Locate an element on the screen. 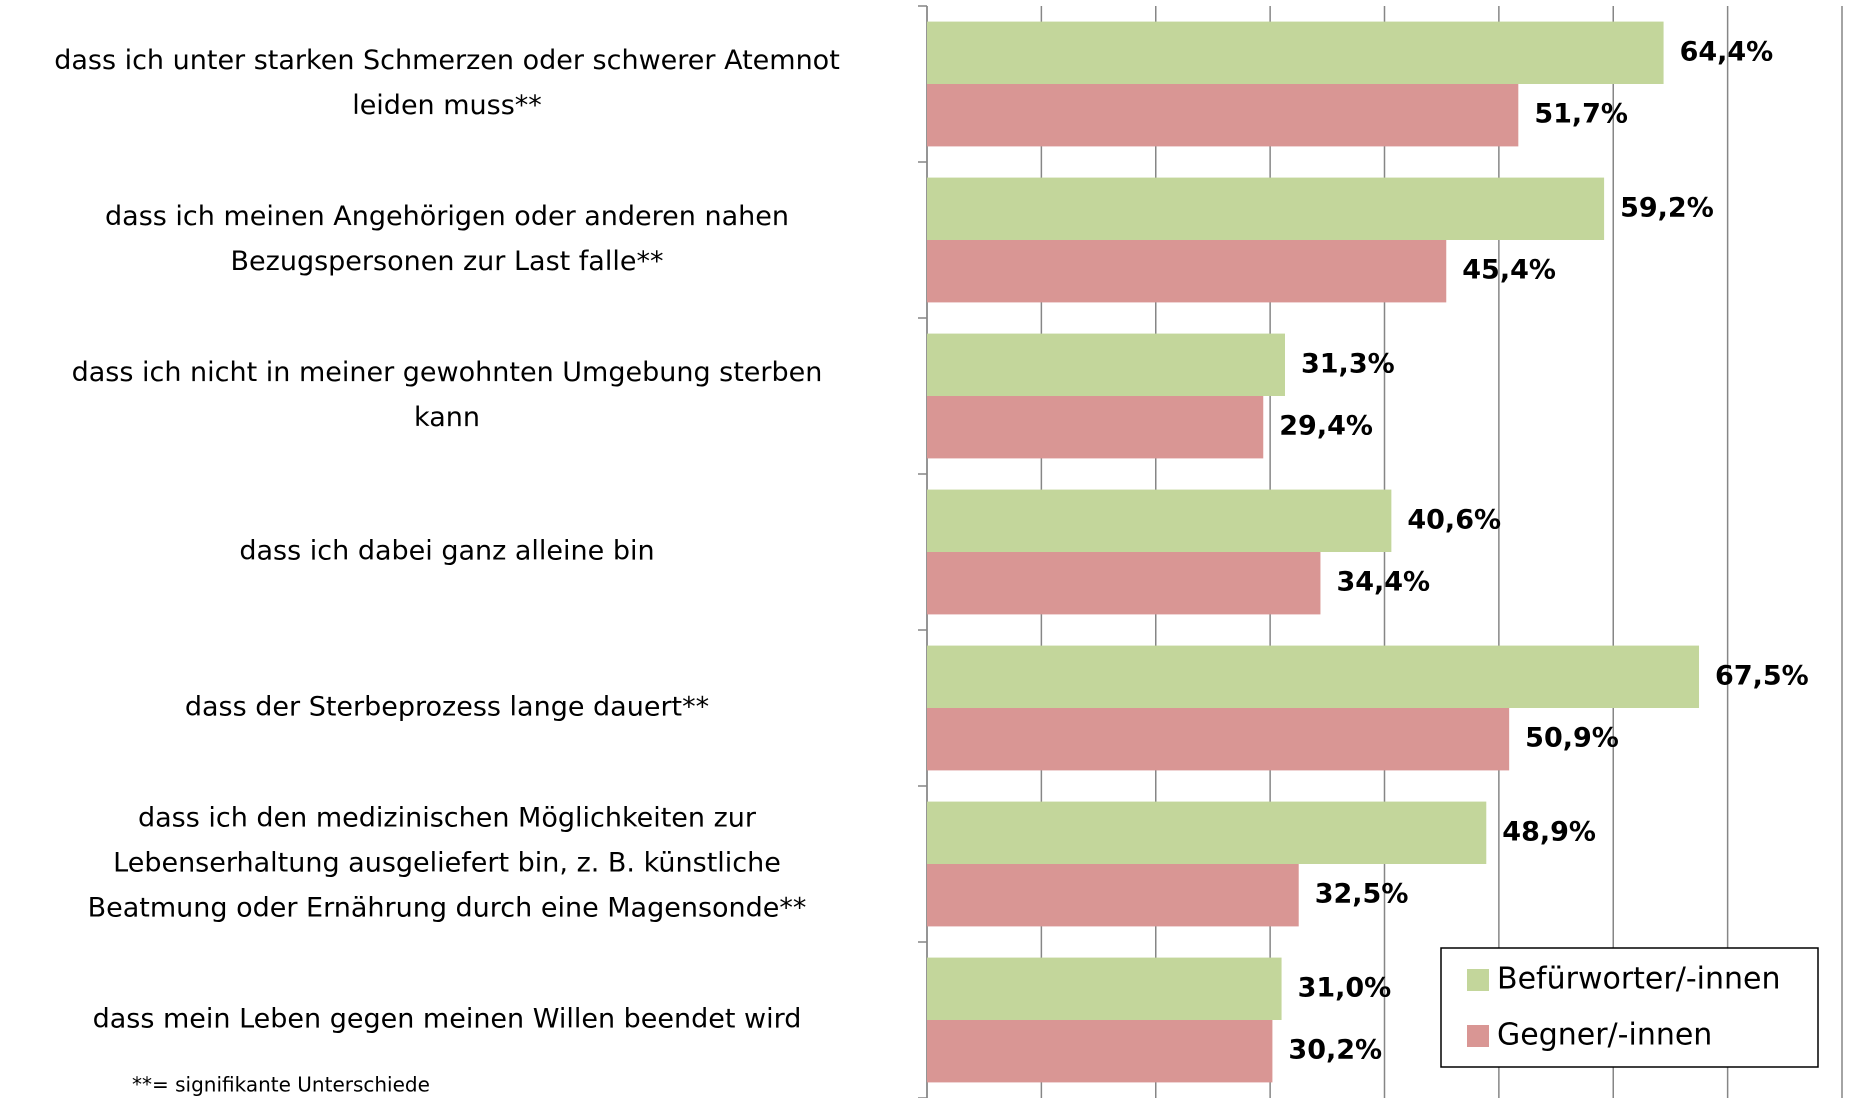 The height and width of the screenshot is (1098, 1864). category-label: dass der Sterbeprozess lange dauert** is located at coordinates (447, 707).